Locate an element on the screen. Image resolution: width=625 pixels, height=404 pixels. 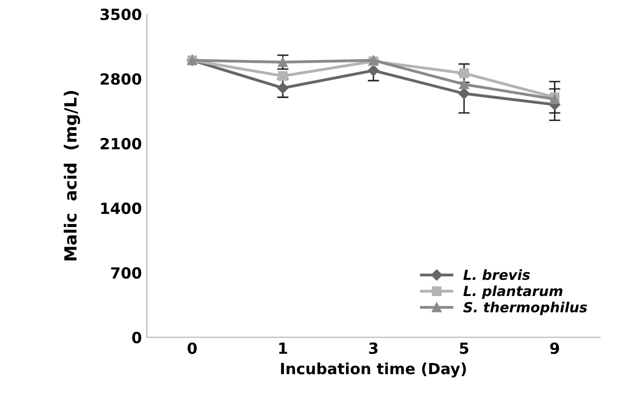
x-tick-label: 5 is located at coordinates (464, 348).